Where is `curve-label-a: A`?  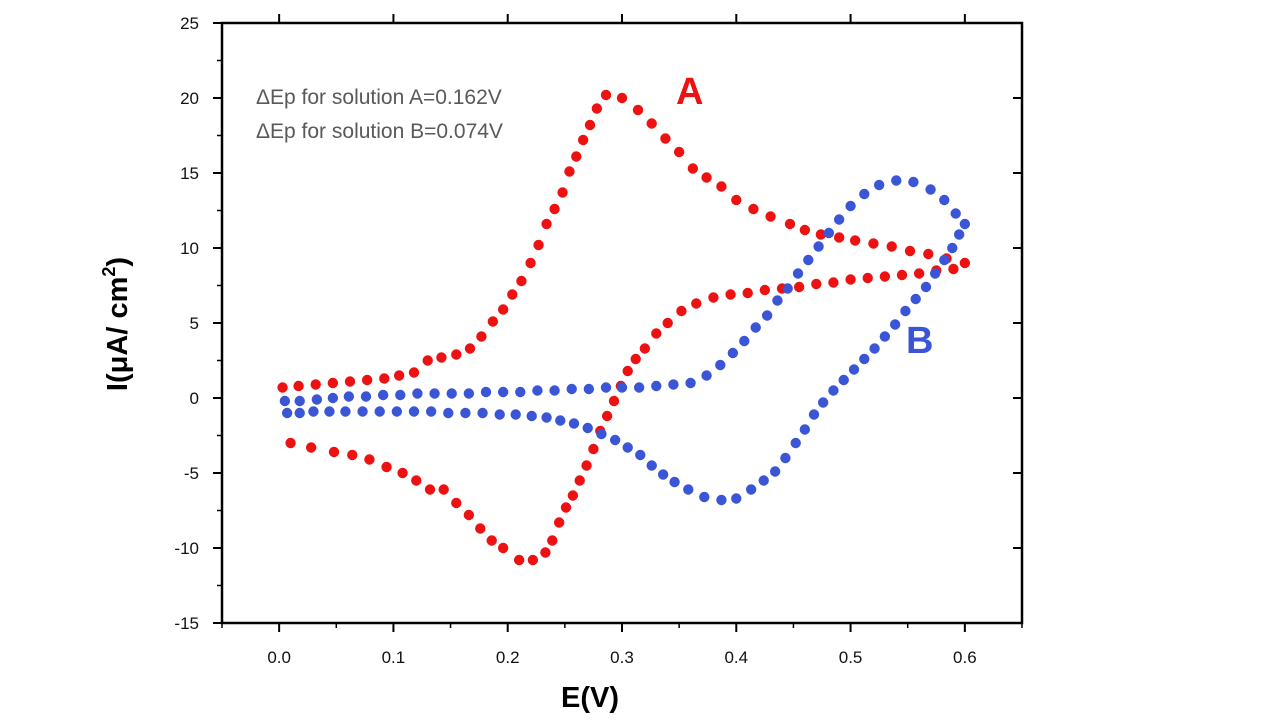
curve-label-a: A is located at coordinates (689, 92).